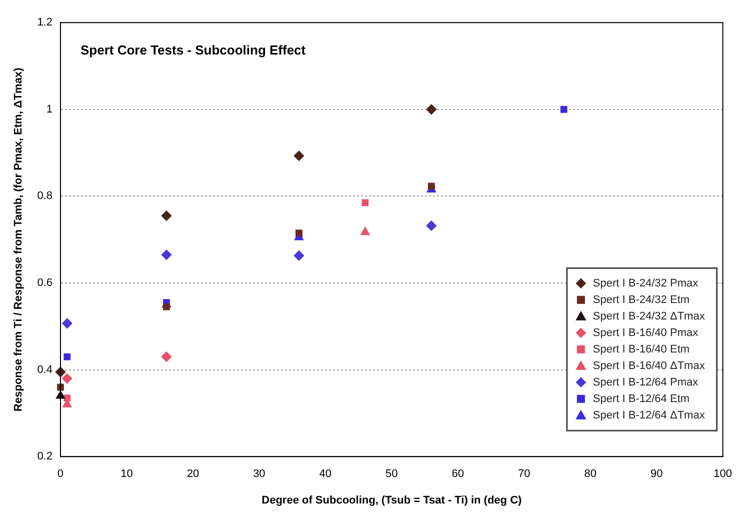 The width and height of the screenshot is (743, 519). What do you see at coordinates (193, 50) in the screenshot?
I see `text: Spert Core Tests - Subcooling Effect` at bounding box center [193, 50].